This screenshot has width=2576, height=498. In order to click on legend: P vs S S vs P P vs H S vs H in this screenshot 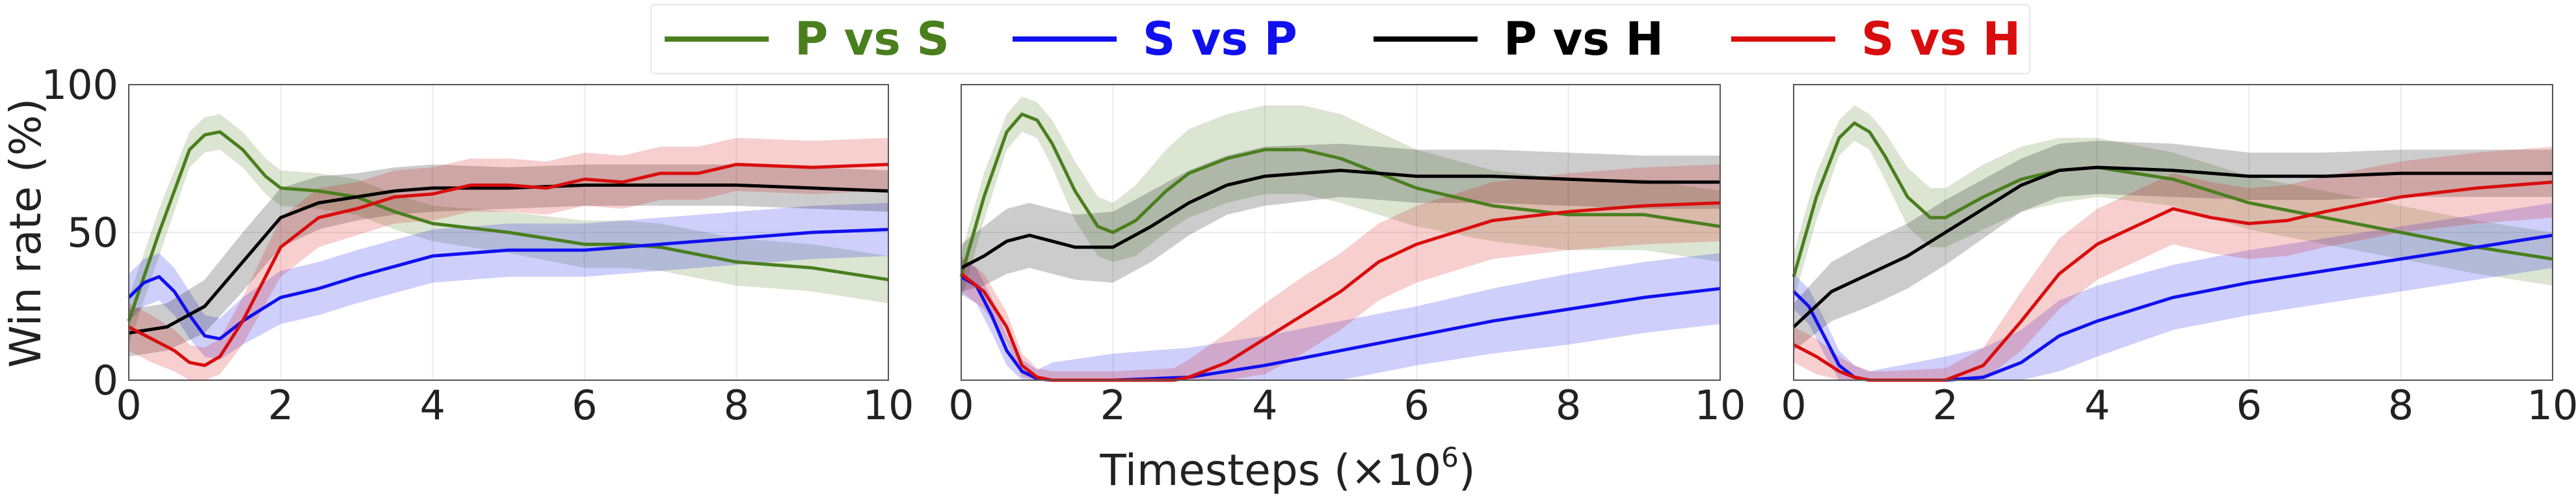, I will do `click(1340, 39)`.